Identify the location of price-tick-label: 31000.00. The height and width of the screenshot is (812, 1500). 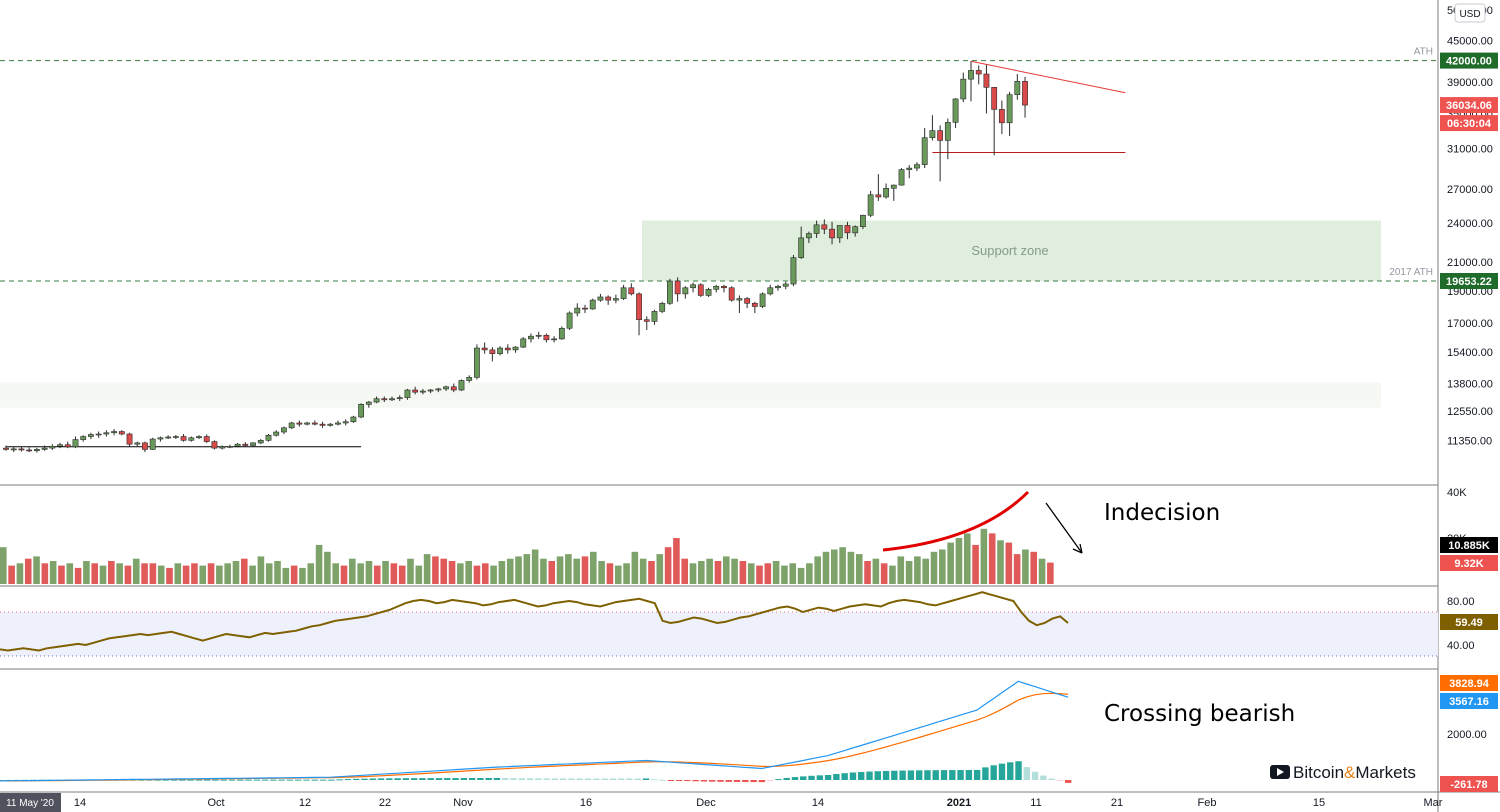
(1470, 150).